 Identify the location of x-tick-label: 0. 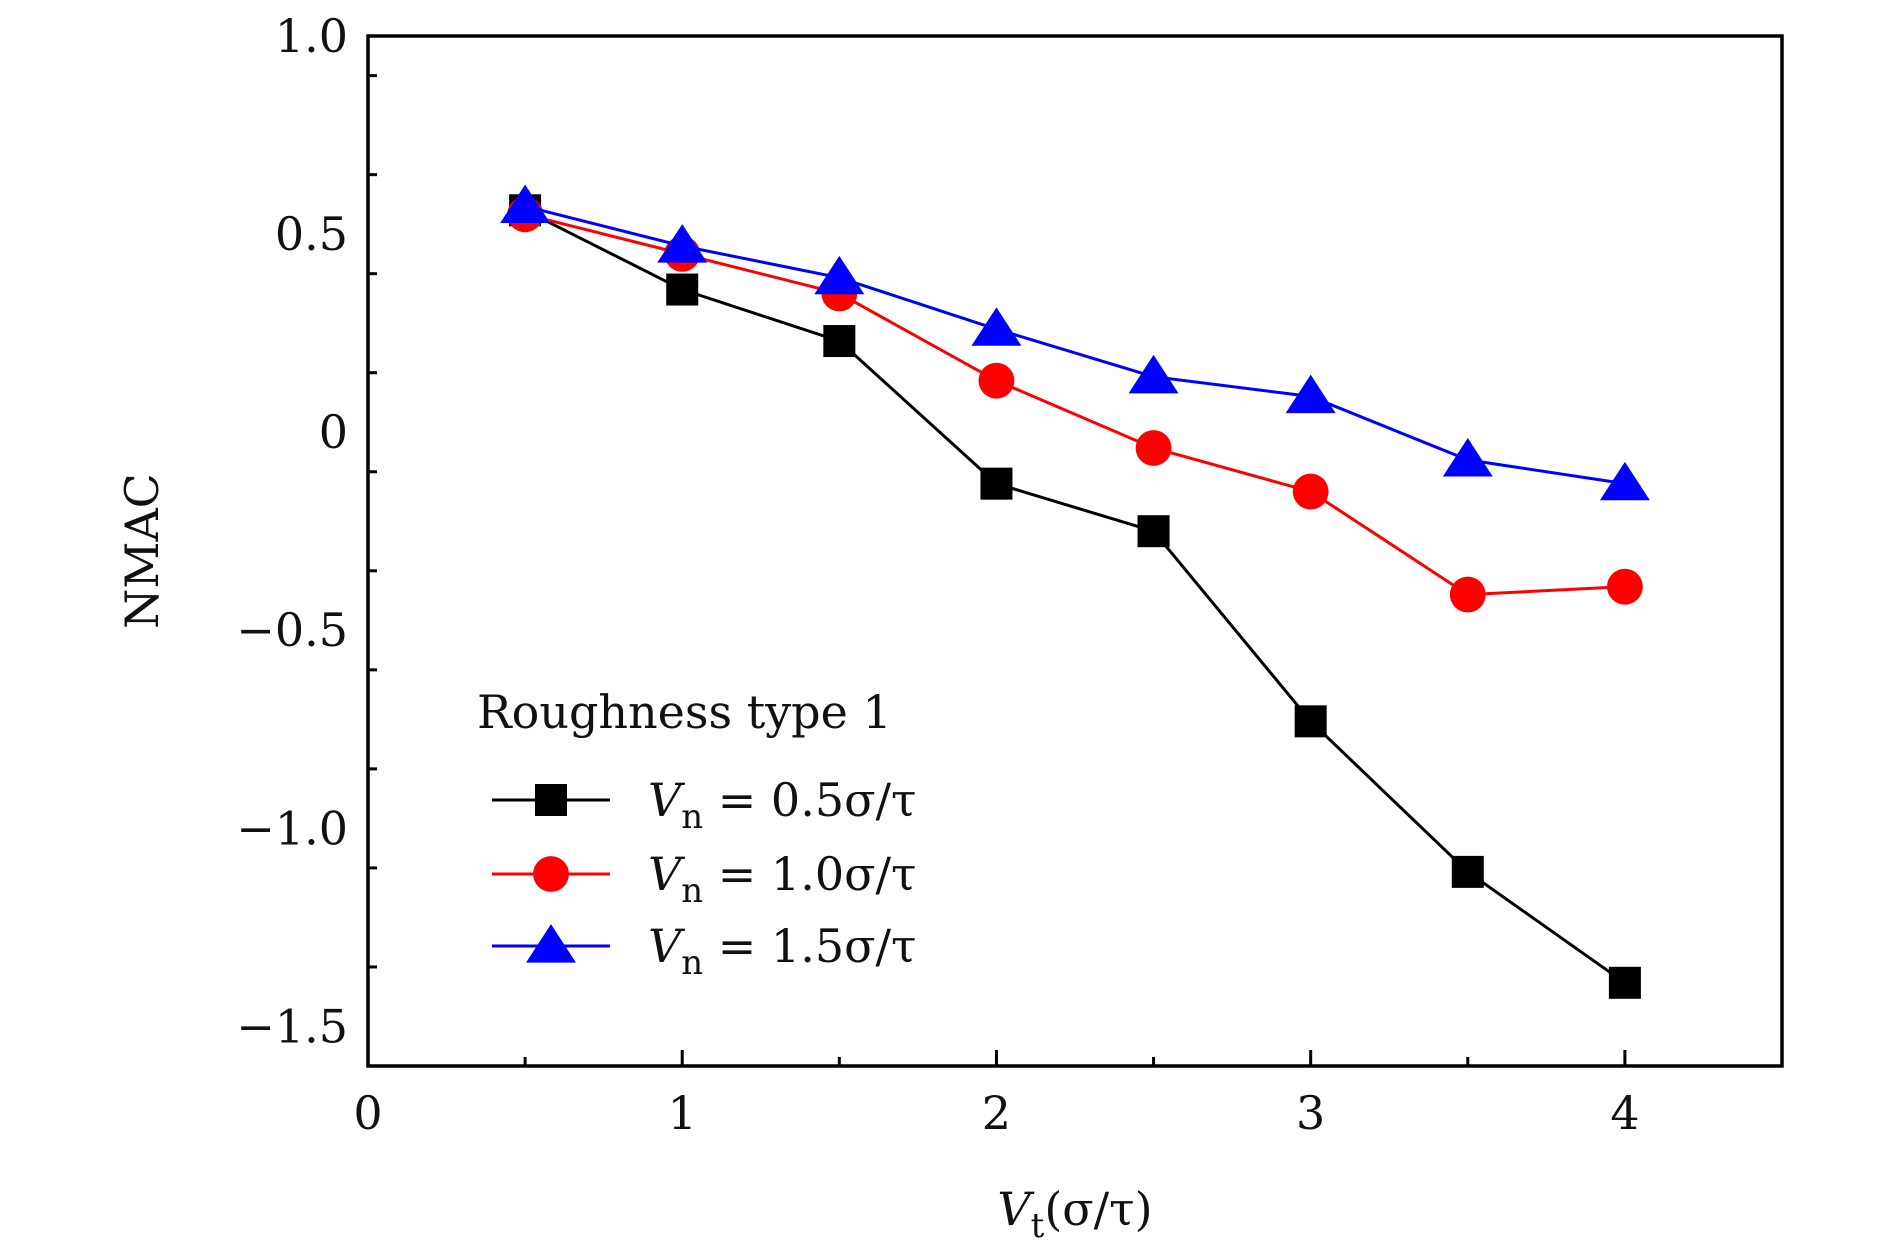
(367, 1113).